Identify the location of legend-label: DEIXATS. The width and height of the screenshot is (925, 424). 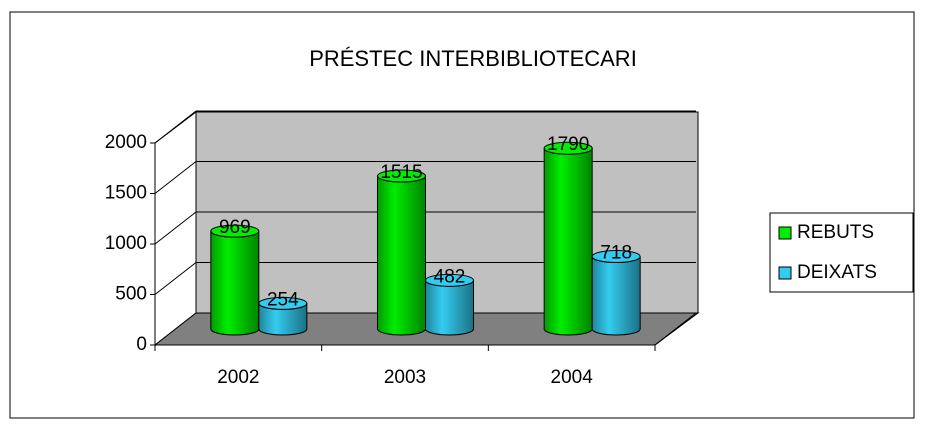
(837, 272).